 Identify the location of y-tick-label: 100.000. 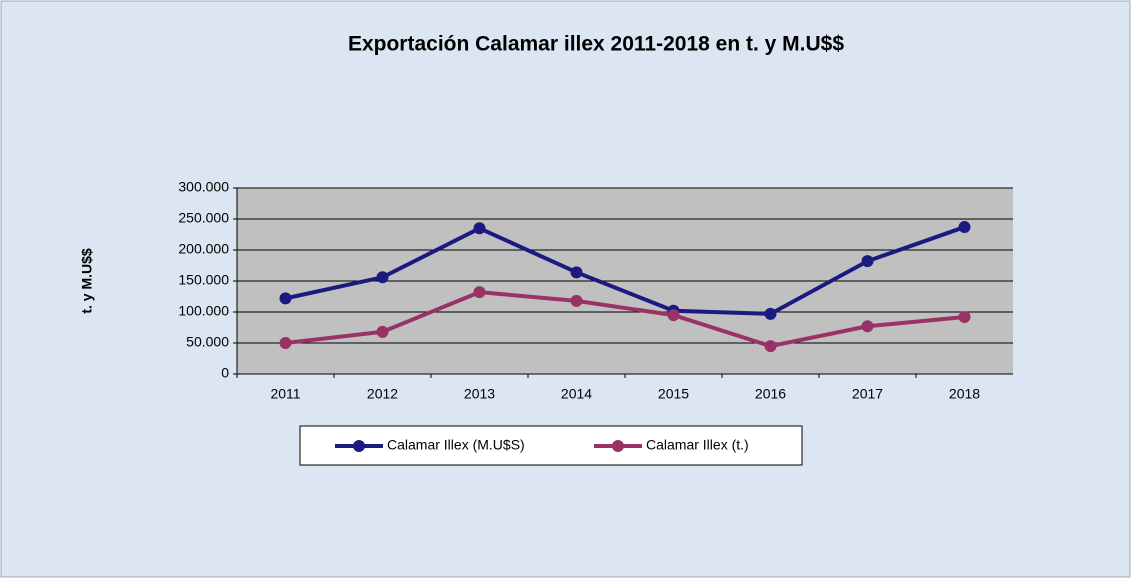
(203, 311).